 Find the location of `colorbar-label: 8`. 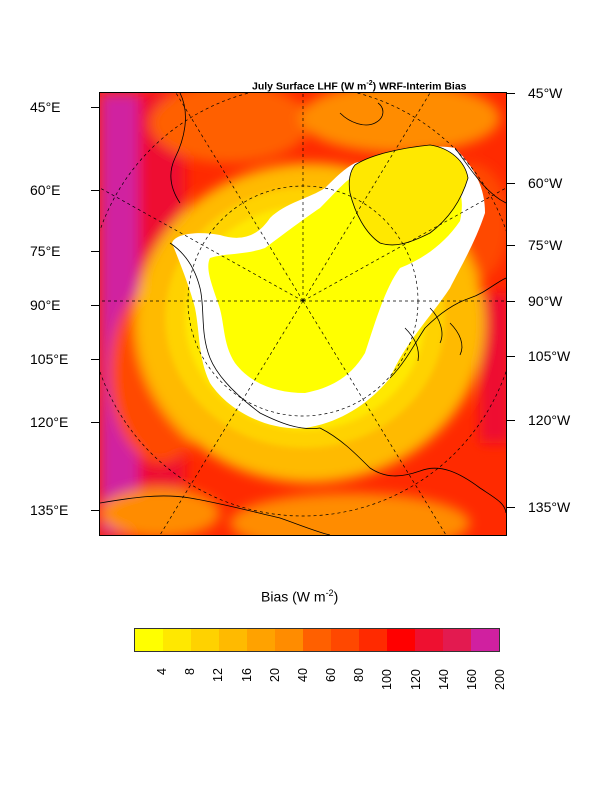

colorbar-label: 8 is located at coordinates (190, 672).